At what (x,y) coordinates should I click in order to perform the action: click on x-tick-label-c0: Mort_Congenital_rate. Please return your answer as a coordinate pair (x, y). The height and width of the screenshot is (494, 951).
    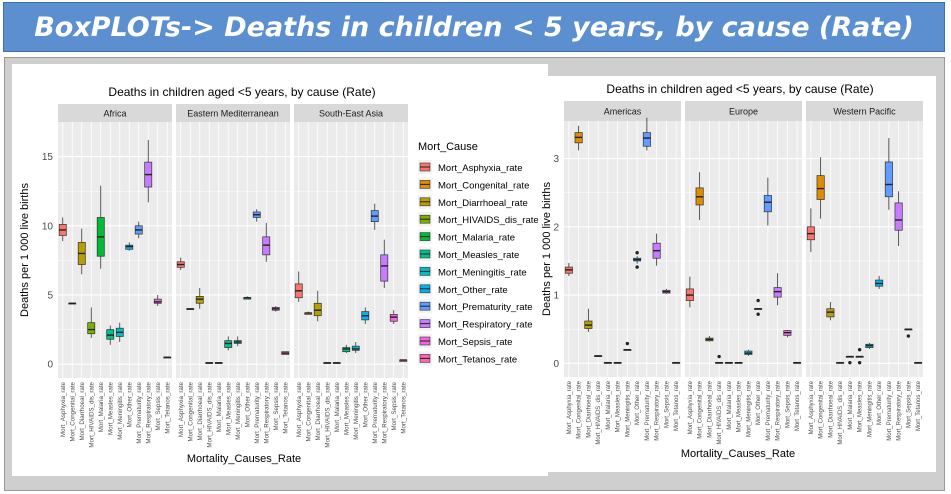
    Looking at the image, I should click on (308, 411).